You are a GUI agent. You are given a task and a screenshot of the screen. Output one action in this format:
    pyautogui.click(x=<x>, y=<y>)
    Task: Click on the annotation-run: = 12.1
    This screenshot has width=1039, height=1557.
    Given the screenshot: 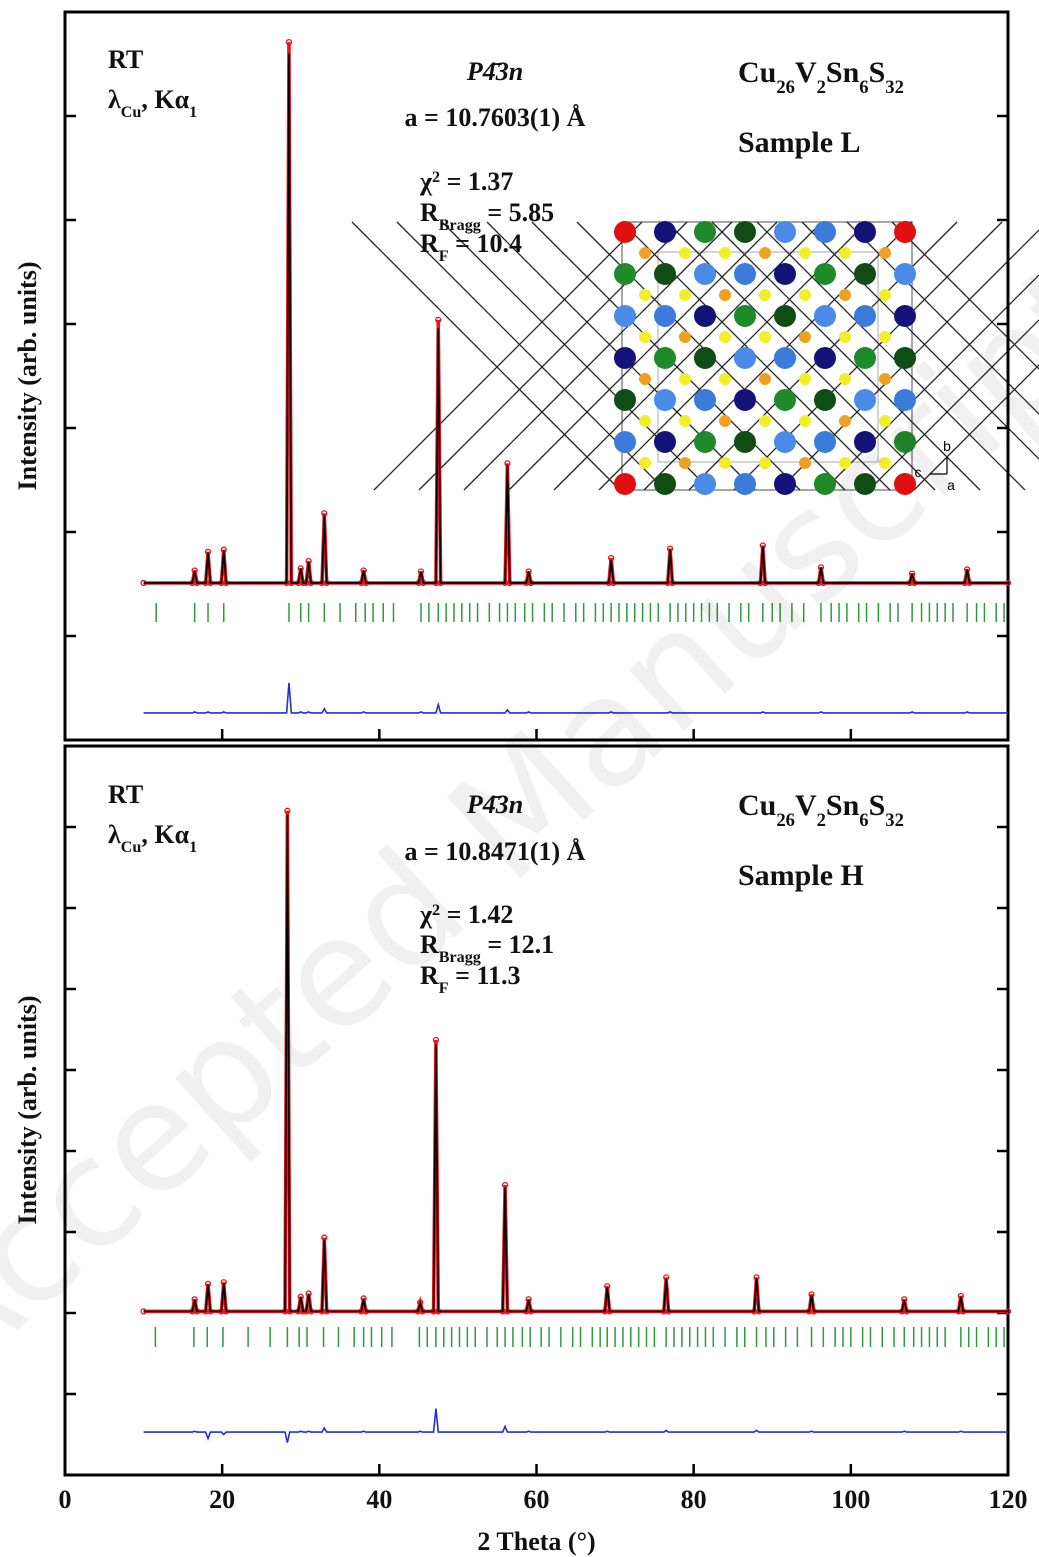 What is the action you would take?
    pyautogui.click(x=517, y=944)
    